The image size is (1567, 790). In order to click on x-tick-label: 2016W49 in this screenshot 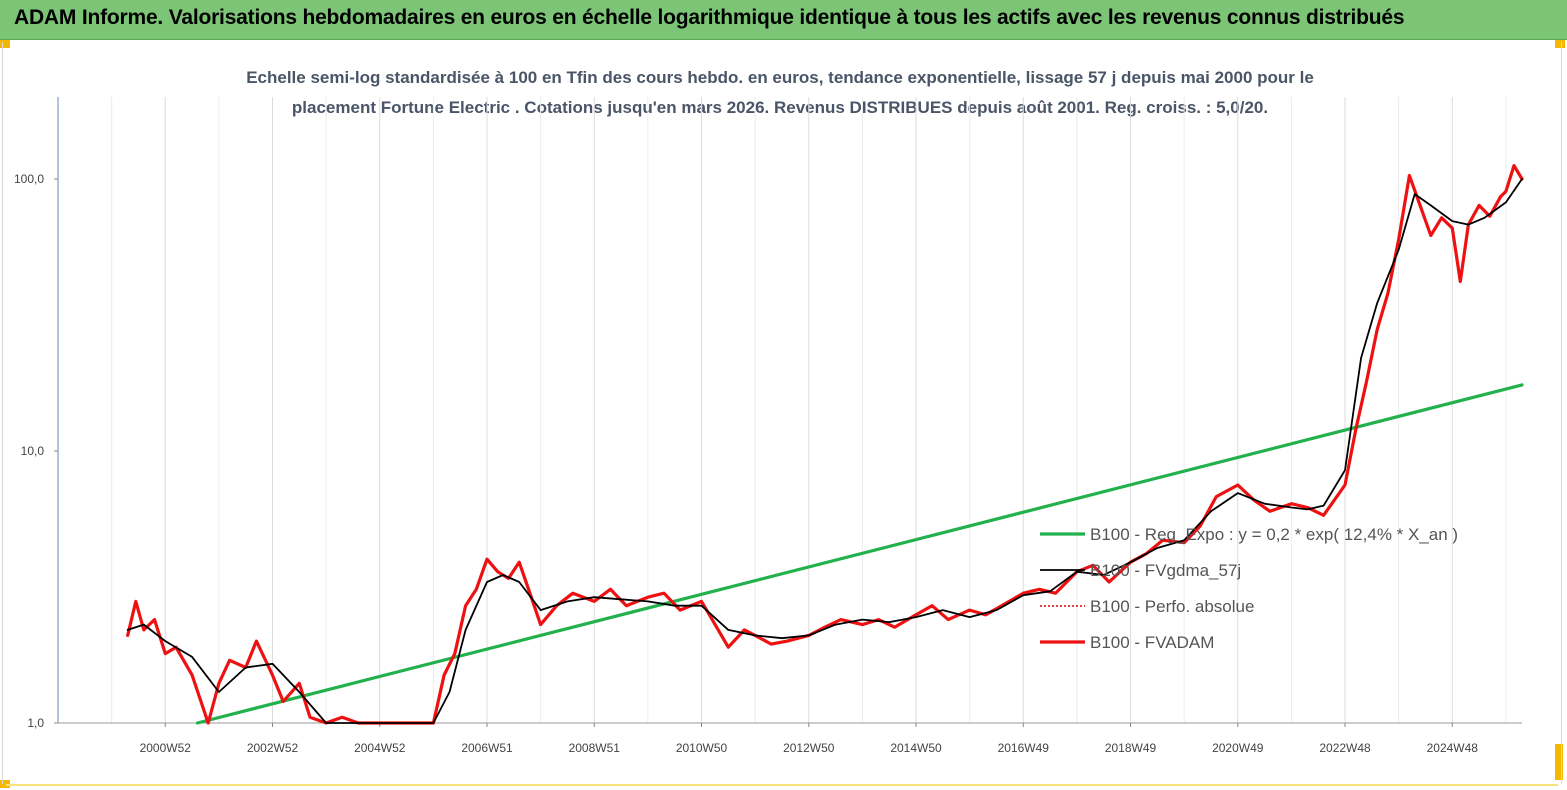, I will do `click(1024, 748)`.